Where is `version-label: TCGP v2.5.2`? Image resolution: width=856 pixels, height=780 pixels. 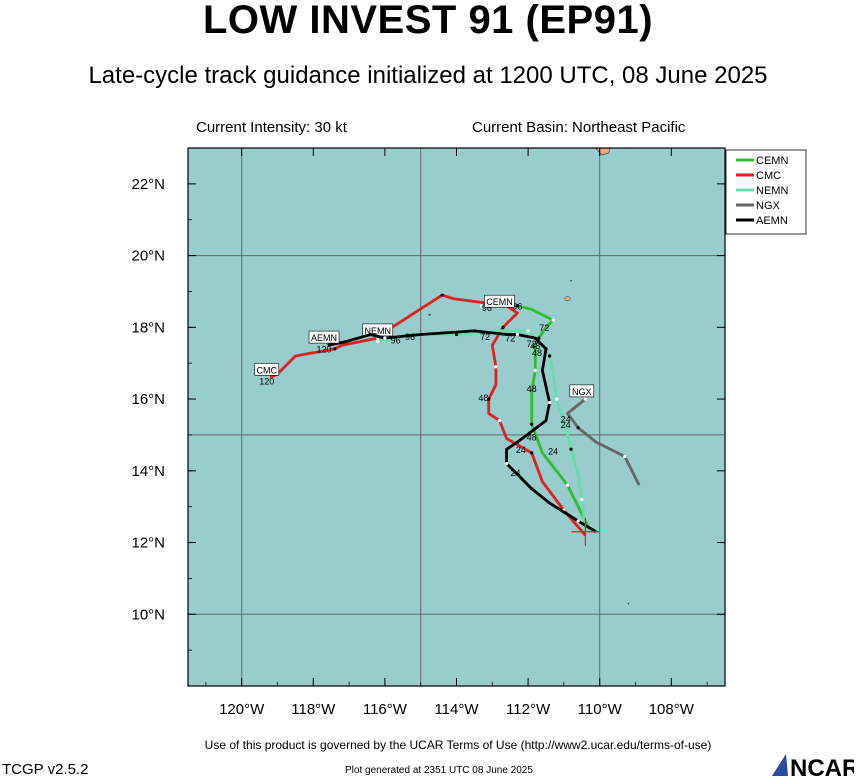
version-label: TCGP v2.5.2 is located at coordinates (45, 769).